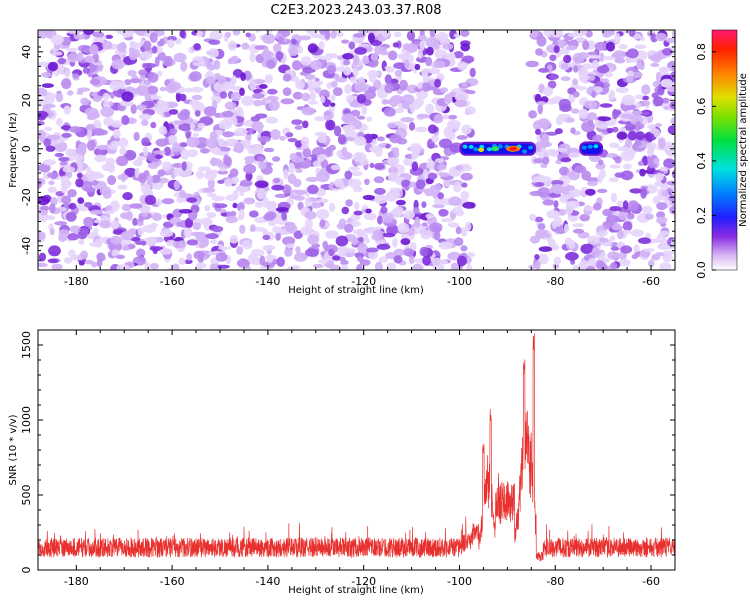  Describe the element at coordinates (701, 161) in the screenshot. I see `colorbar-tick-label: 0.4` at that location.